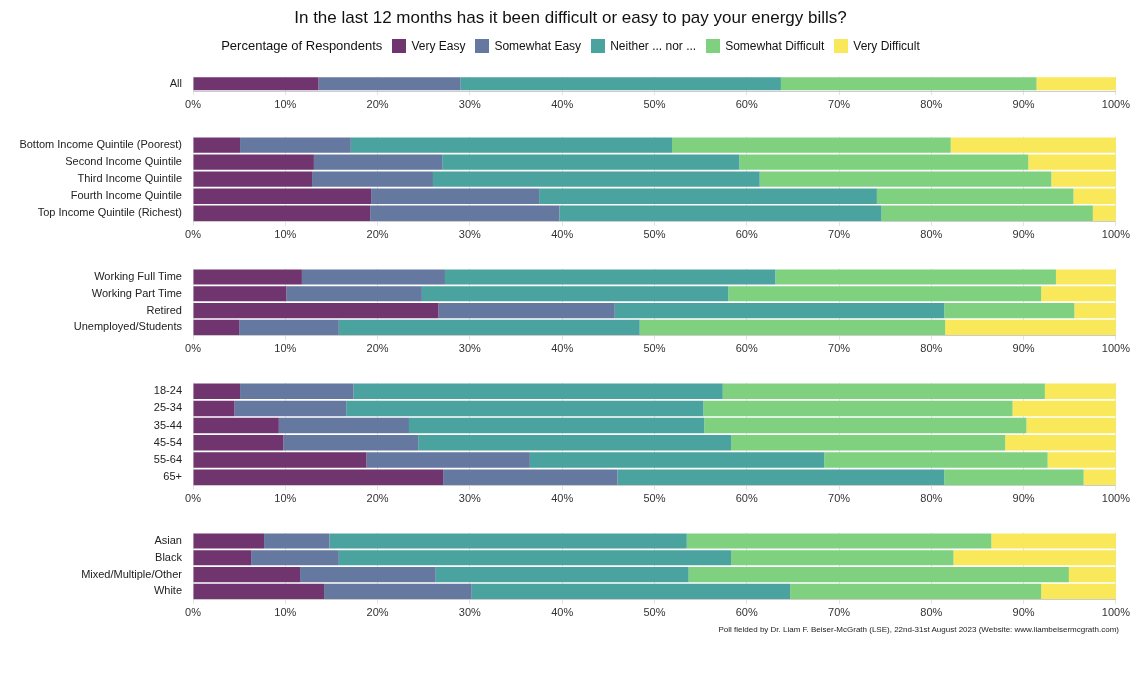 This screenshot has height=686, width=1141. What do you see at coordinates (167, 459) in the screenshot?
I see `y-tick-label: 55-64` at bounding box center [167, 459].